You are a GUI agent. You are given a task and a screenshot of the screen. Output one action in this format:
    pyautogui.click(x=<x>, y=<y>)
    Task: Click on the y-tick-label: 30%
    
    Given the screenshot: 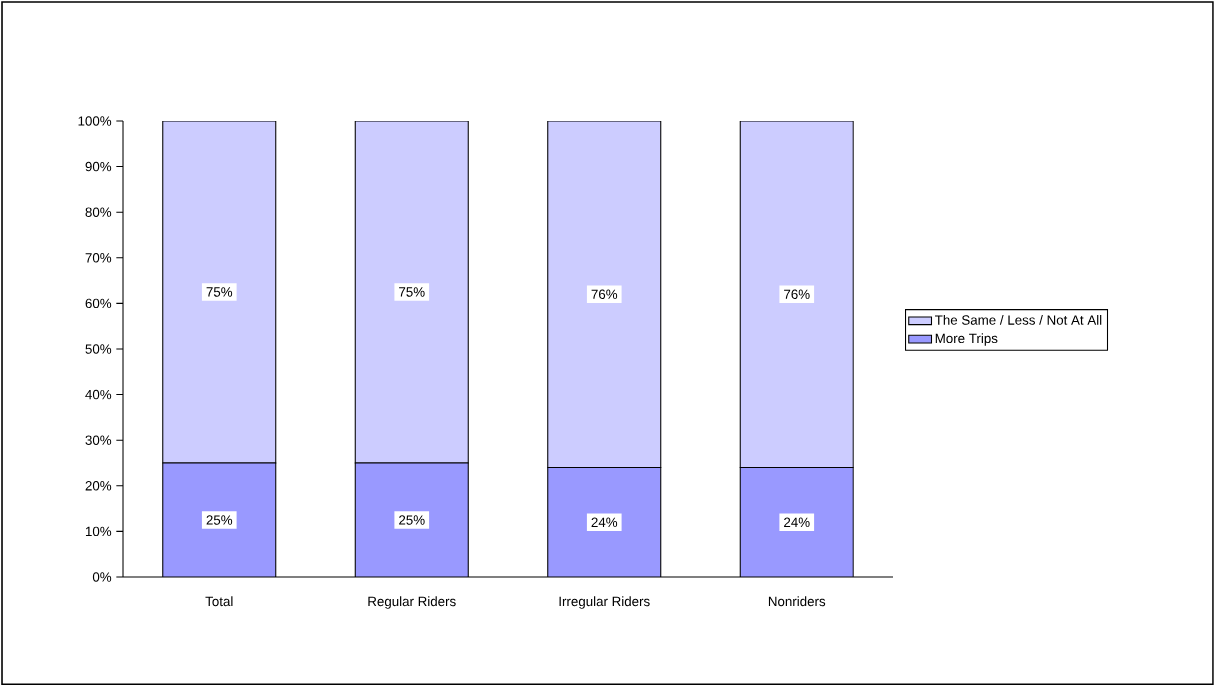 What is the action you would take?
    pyautogui.click(x=98, y=440)
    